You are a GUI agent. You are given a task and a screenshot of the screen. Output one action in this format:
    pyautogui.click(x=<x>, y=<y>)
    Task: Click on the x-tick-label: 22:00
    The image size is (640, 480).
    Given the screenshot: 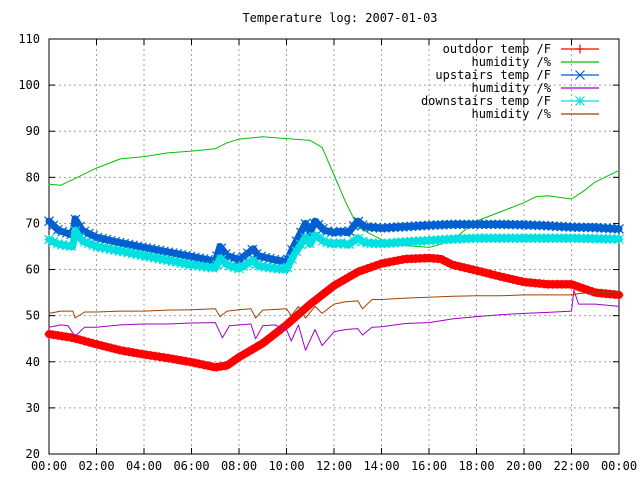 What is the action you would take?
    pyautogui.click(x=571, y=466)
    